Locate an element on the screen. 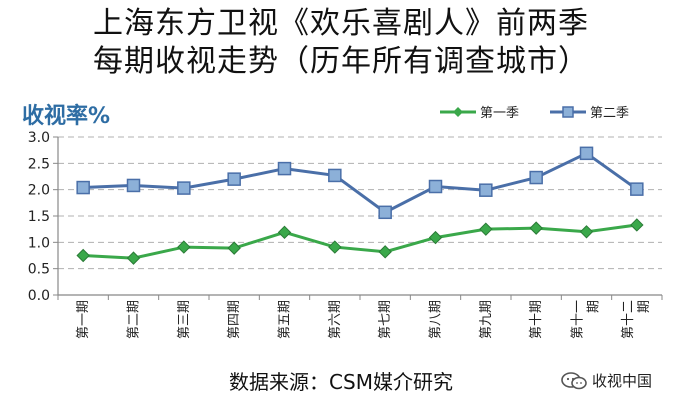 The height and width of the screenshot is (407, 682). y-tick-label: 0.0 is located at coordinates (39, 296).